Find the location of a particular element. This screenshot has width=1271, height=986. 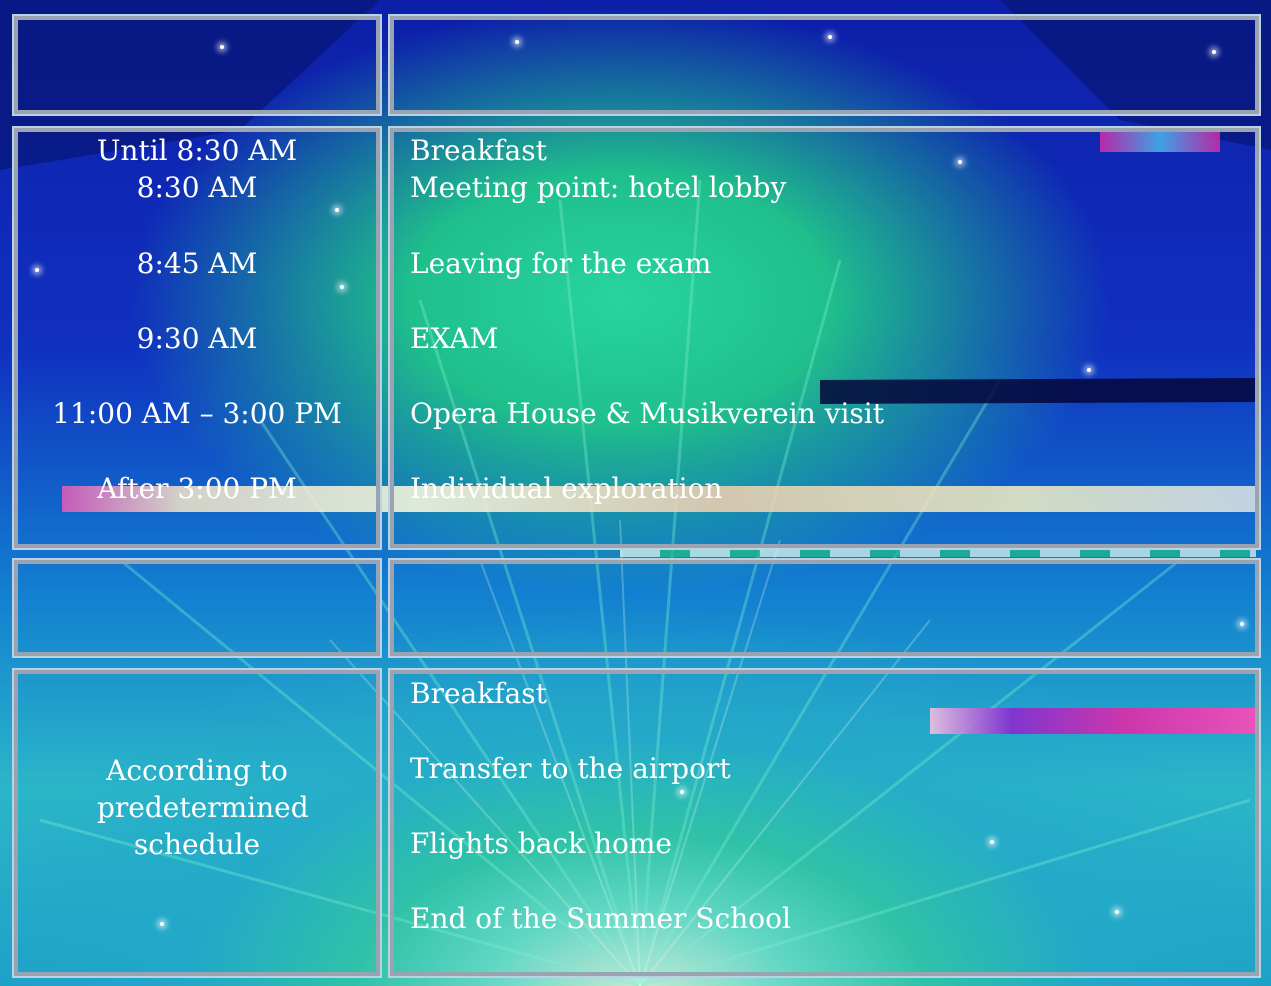

schedule-activity: EXAM is located at coordinates (454, 338).